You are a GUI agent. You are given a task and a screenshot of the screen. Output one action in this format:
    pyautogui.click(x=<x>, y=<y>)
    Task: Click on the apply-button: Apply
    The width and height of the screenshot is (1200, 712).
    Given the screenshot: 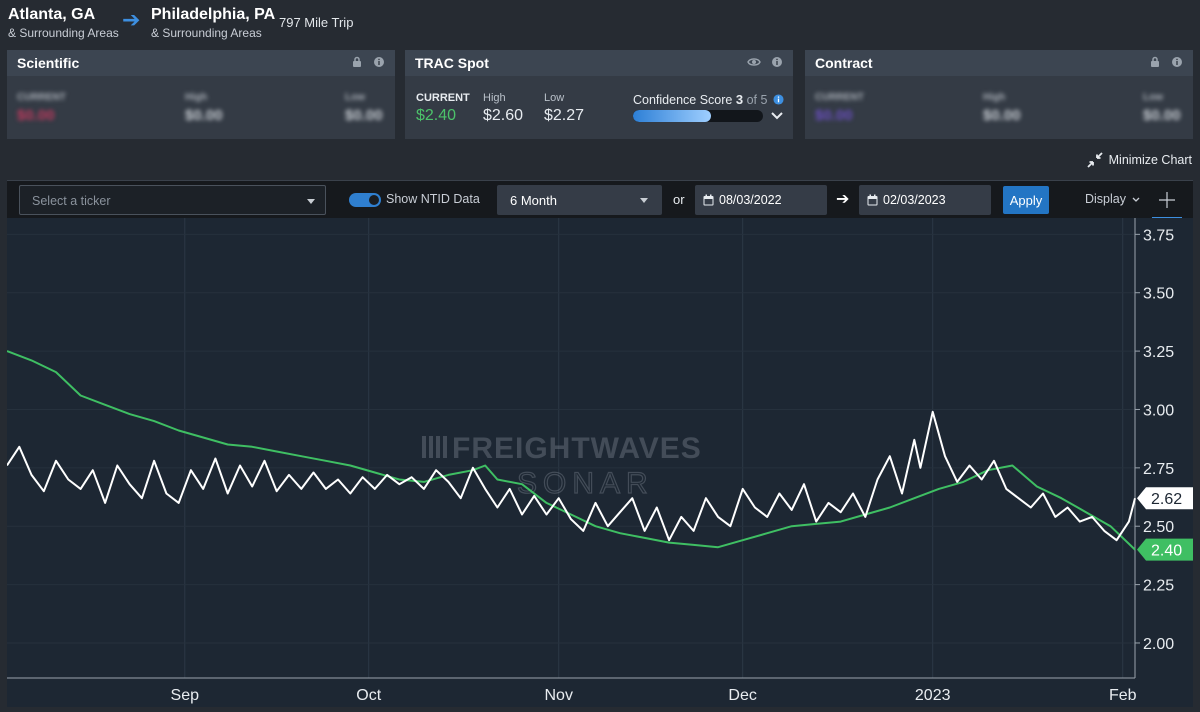 What is the action you would take?
    pyautogui.click(x=1026, y=200)
    